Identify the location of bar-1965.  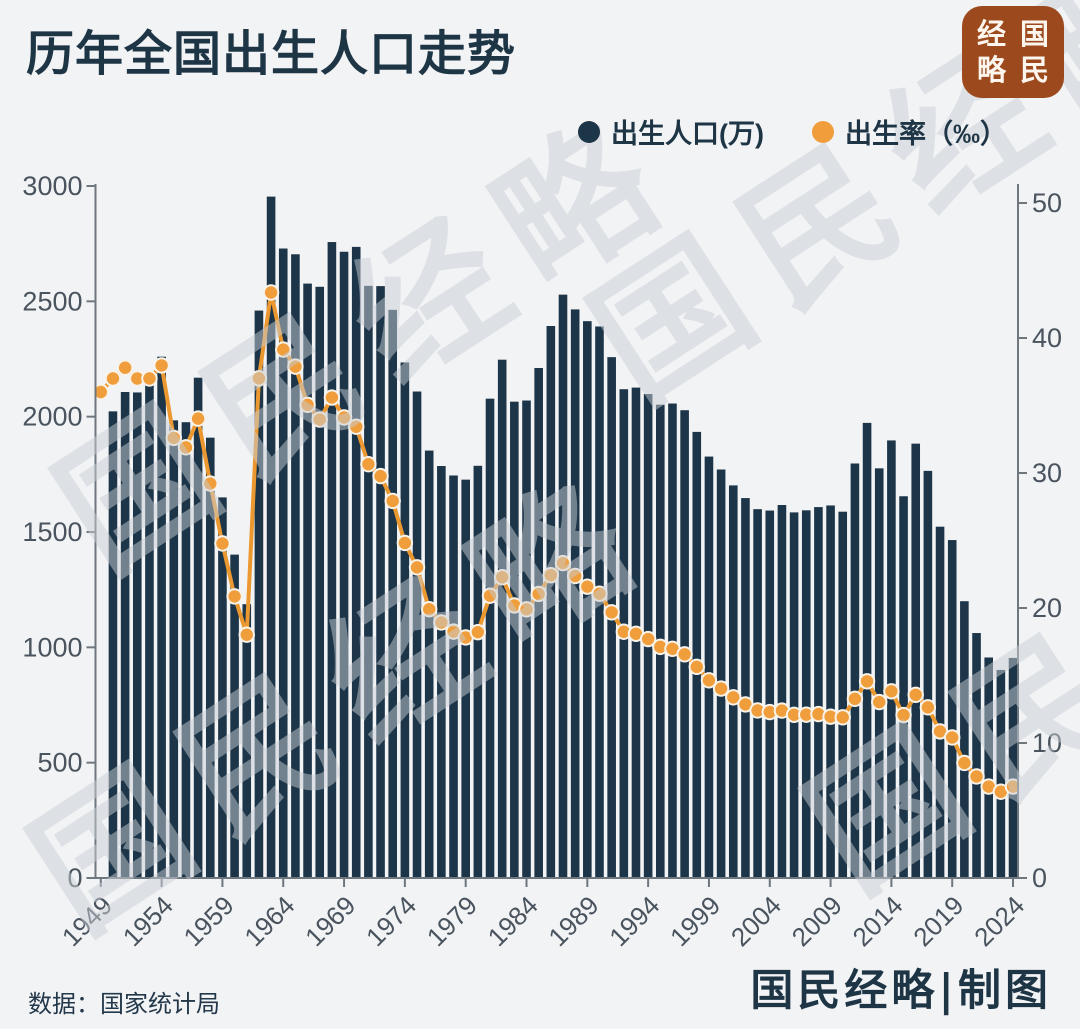
(295, 566).